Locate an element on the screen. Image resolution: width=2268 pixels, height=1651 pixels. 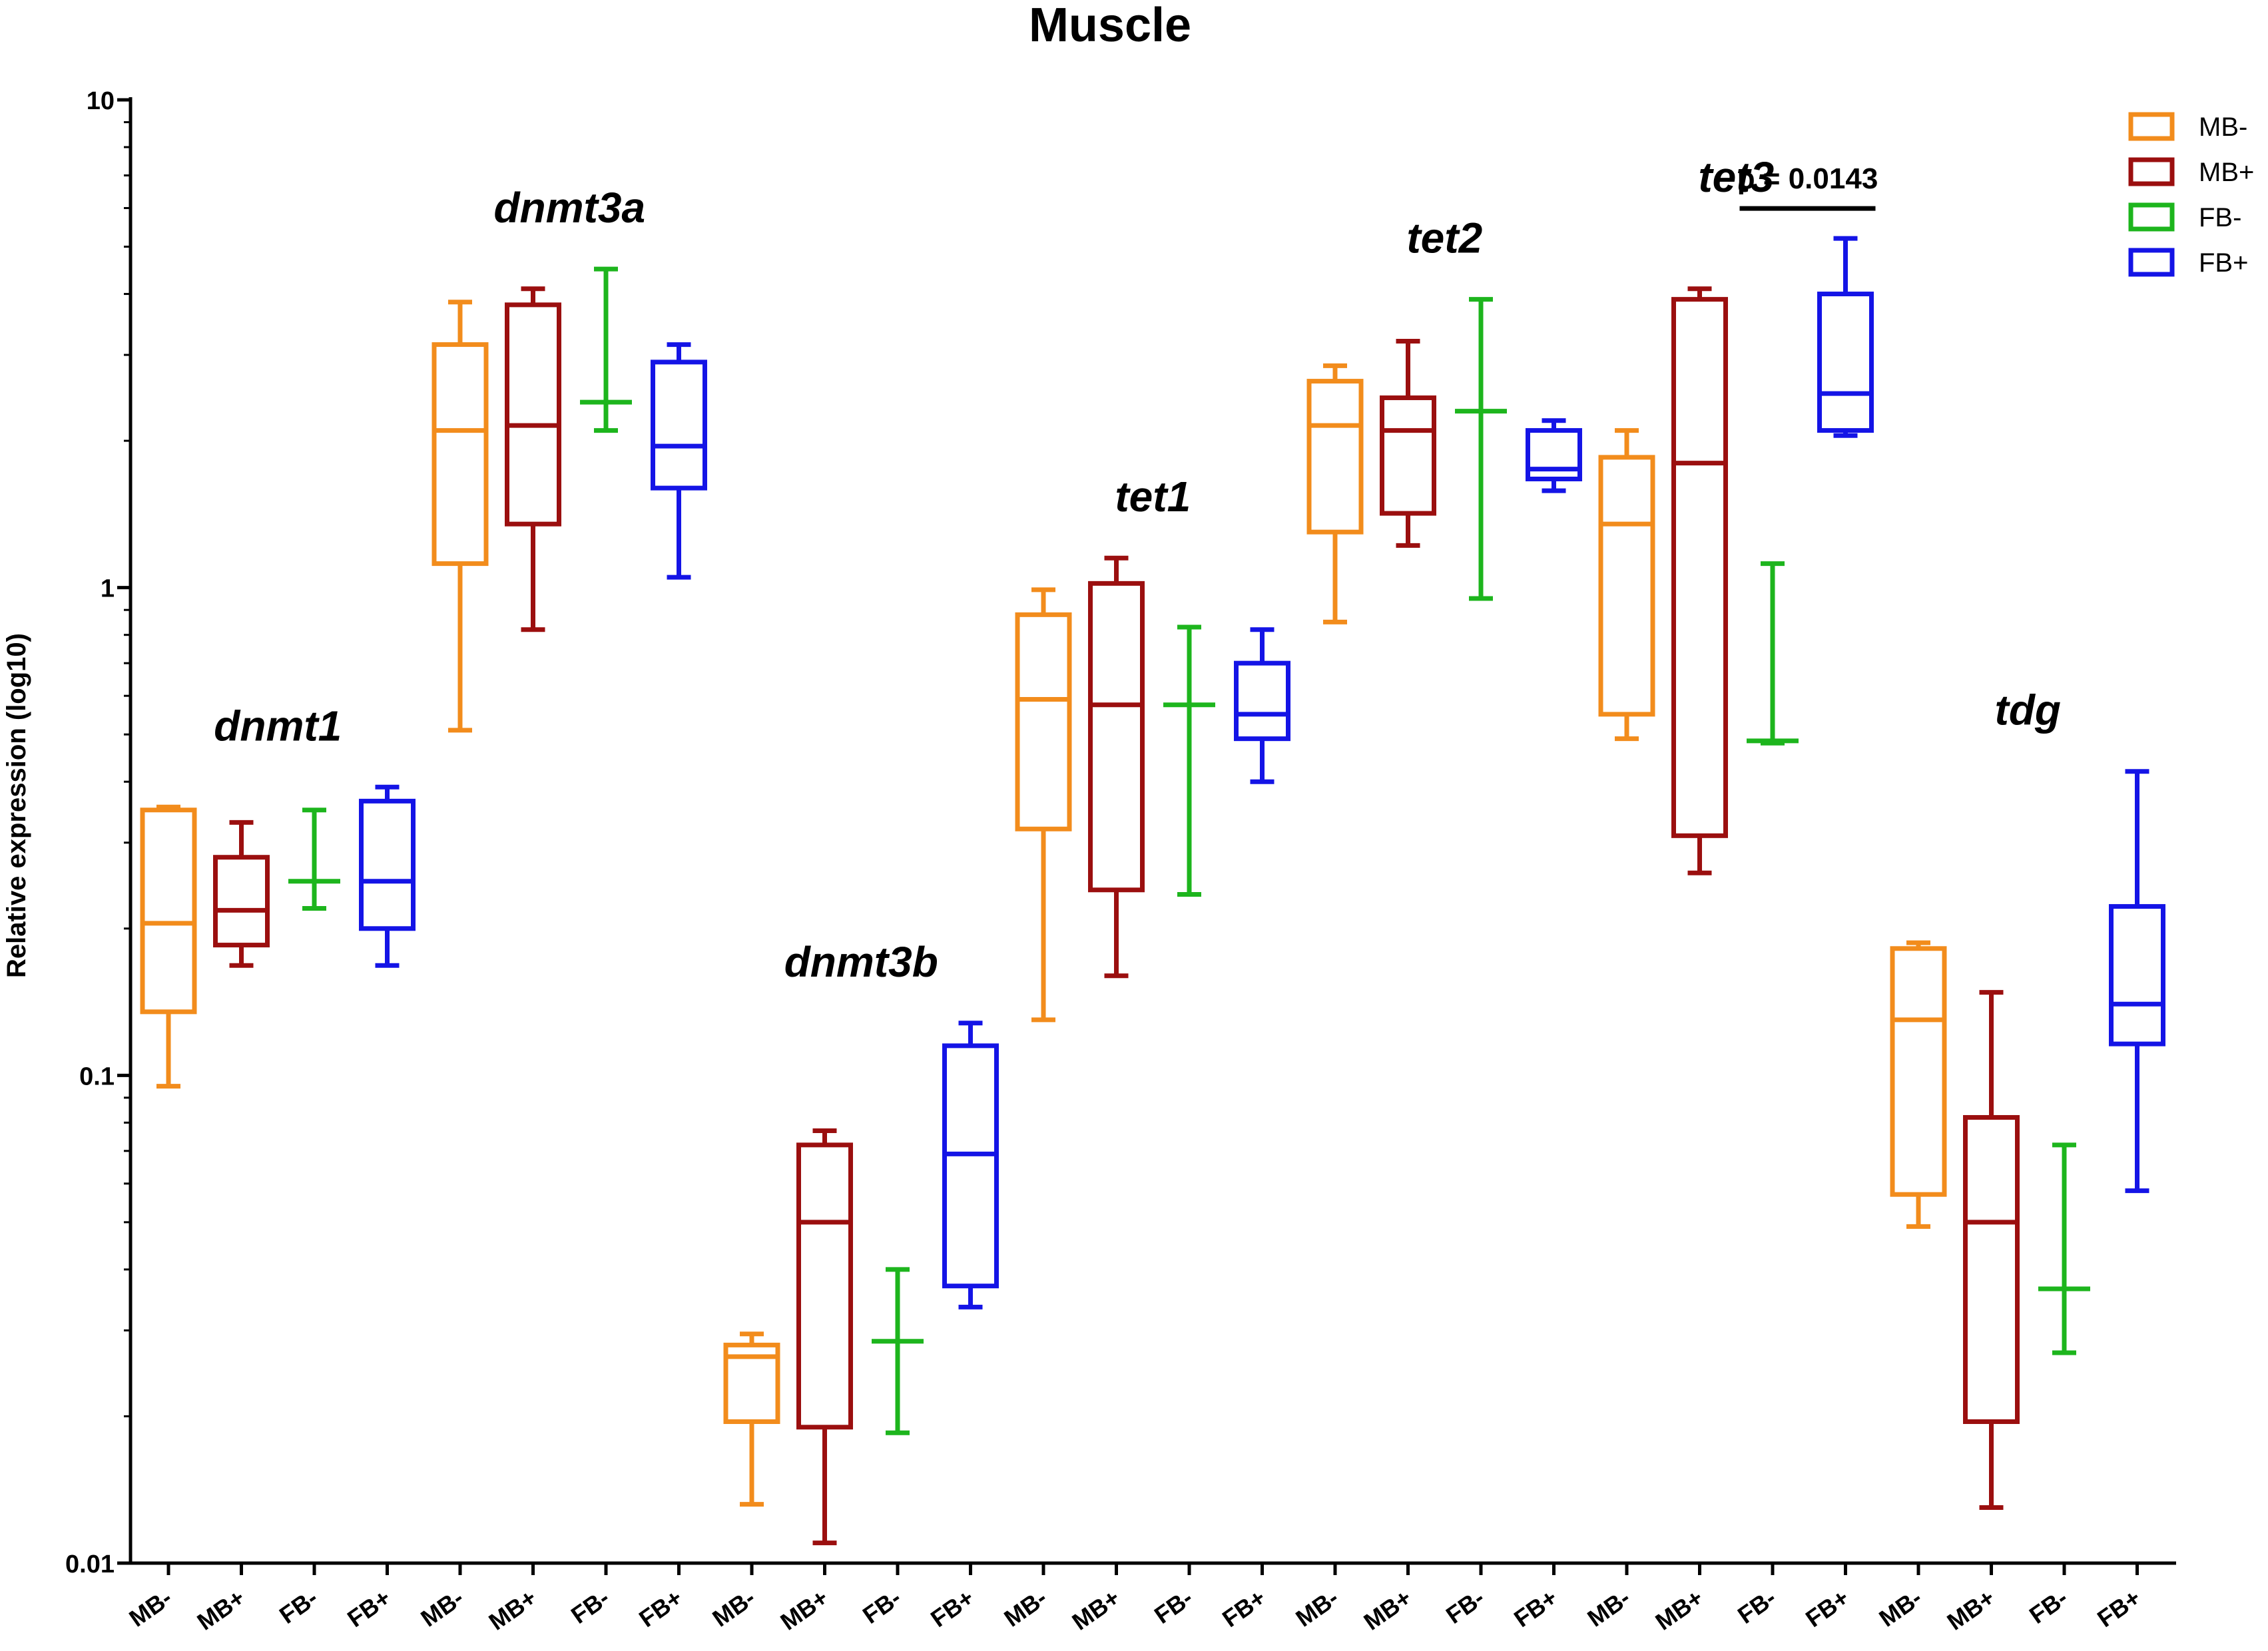
y-ticks: 10 1 0.1 0.01 is located at coordinates (98, 833).